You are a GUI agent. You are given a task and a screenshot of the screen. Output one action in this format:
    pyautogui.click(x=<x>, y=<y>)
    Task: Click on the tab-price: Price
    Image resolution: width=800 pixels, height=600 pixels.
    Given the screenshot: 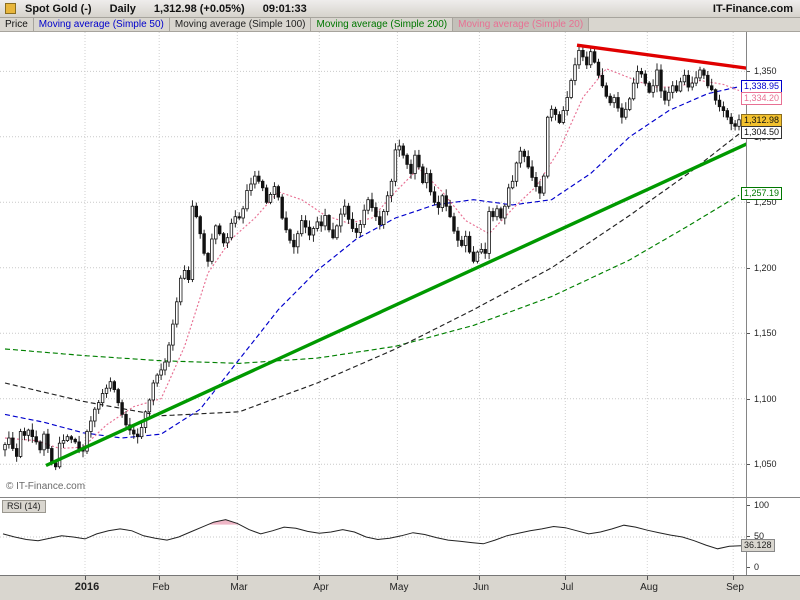 What is the action you would take?
    pyautogui.click(x=17, y=24)
    